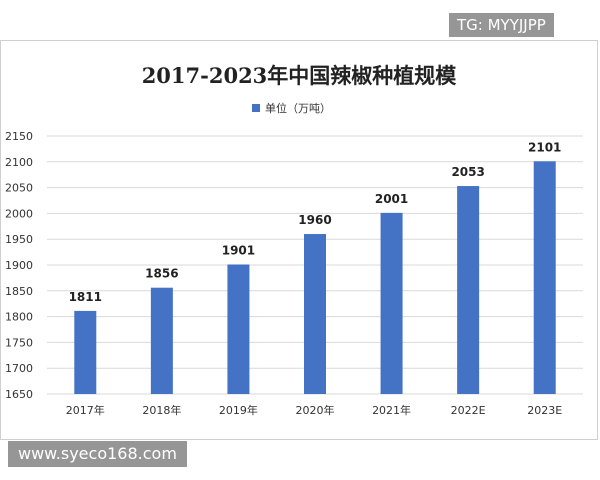 This screenshot has width=600, height=480. I want to click on data-label: 1856, so click(161, 274).